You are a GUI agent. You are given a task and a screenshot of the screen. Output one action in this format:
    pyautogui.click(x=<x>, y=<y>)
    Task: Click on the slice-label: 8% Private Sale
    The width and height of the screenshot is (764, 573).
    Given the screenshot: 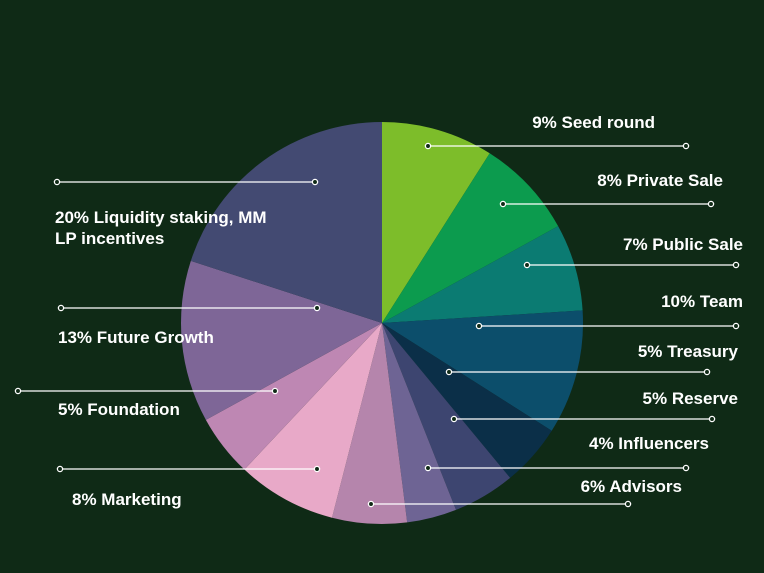 What is the action you would take?
    pyautogui.click(x=660, y=180)
    